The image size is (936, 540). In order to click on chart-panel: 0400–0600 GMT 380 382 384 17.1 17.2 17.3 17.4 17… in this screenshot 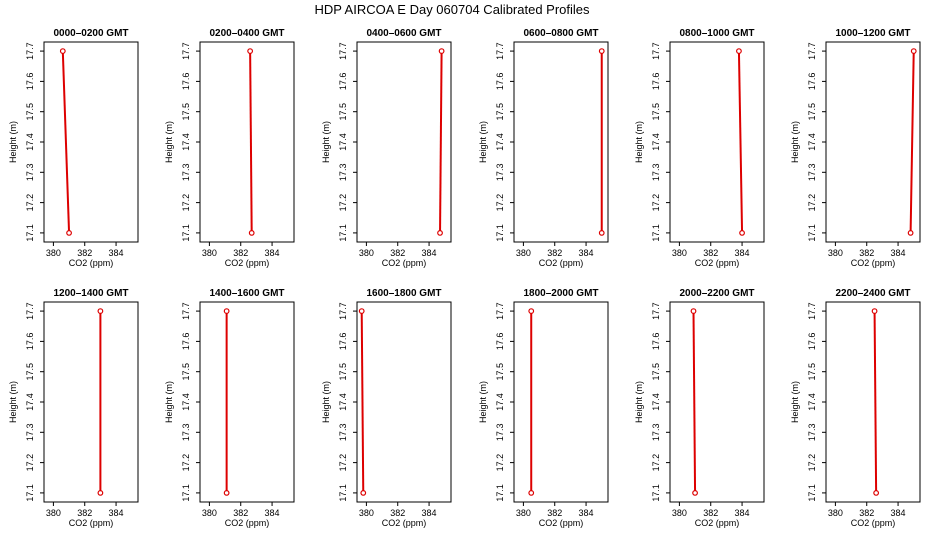, I will do `click(386, 148)`.